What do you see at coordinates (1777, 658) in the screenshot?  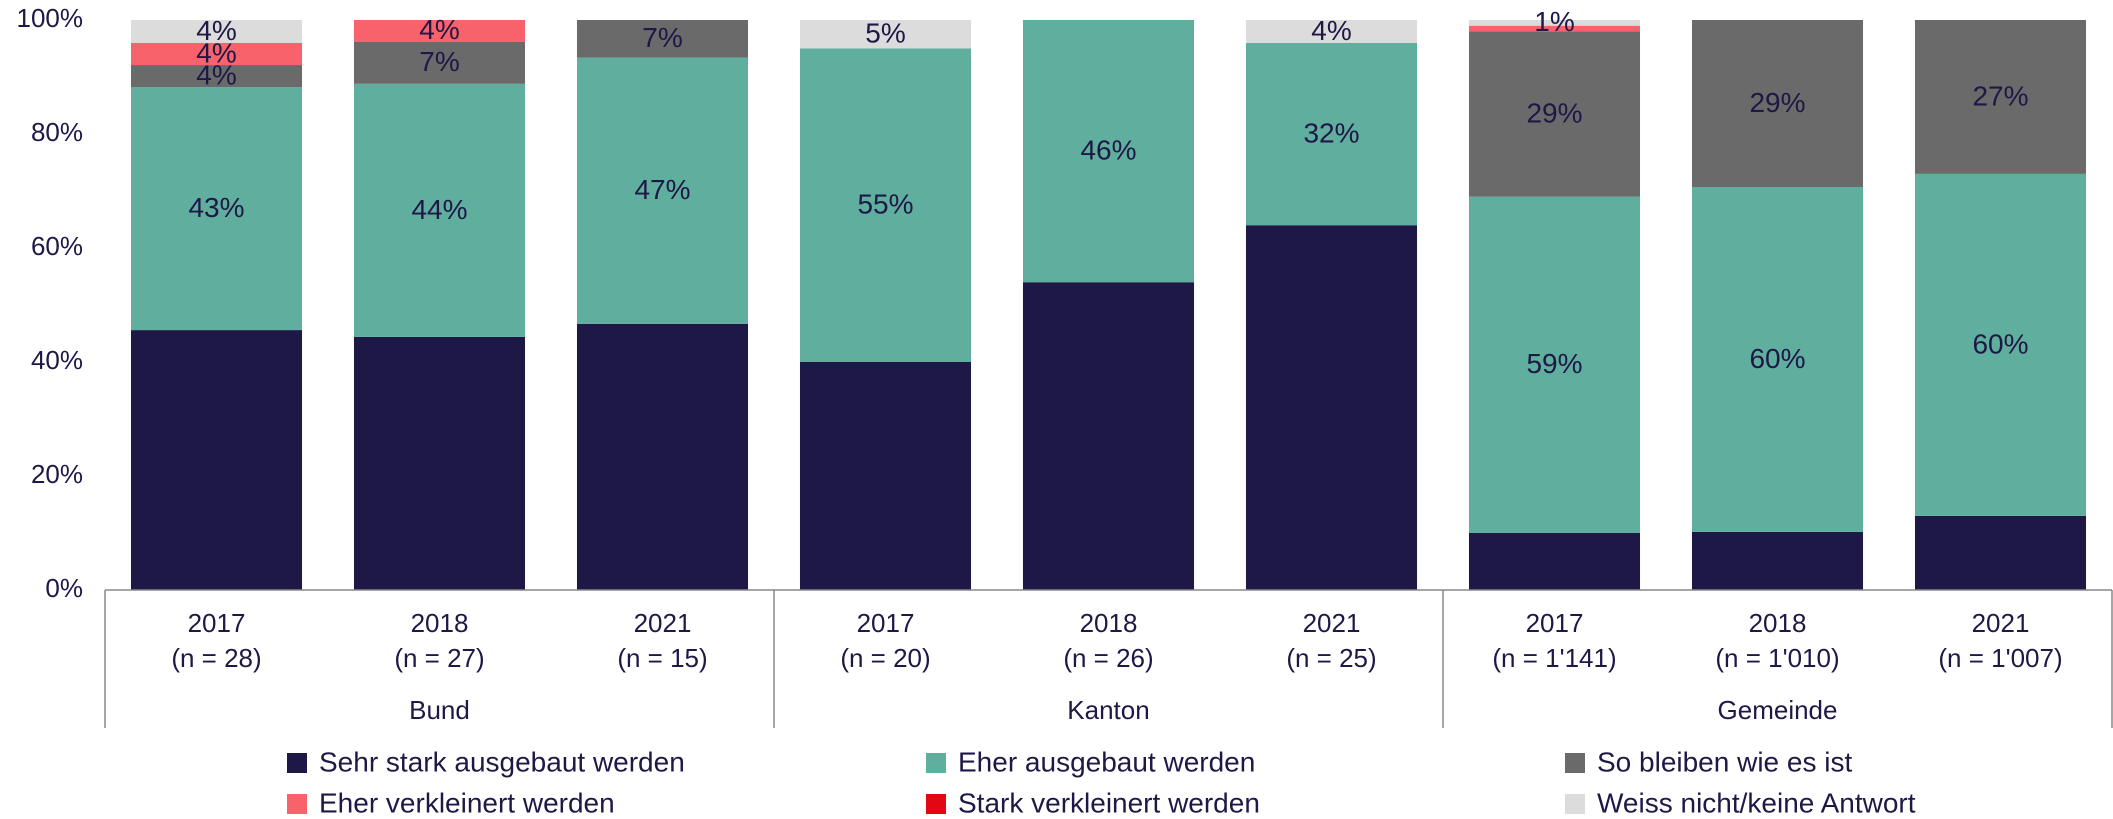 I see `x-tick-note: (n = 1'010)` at bounding box center [1777, 658].